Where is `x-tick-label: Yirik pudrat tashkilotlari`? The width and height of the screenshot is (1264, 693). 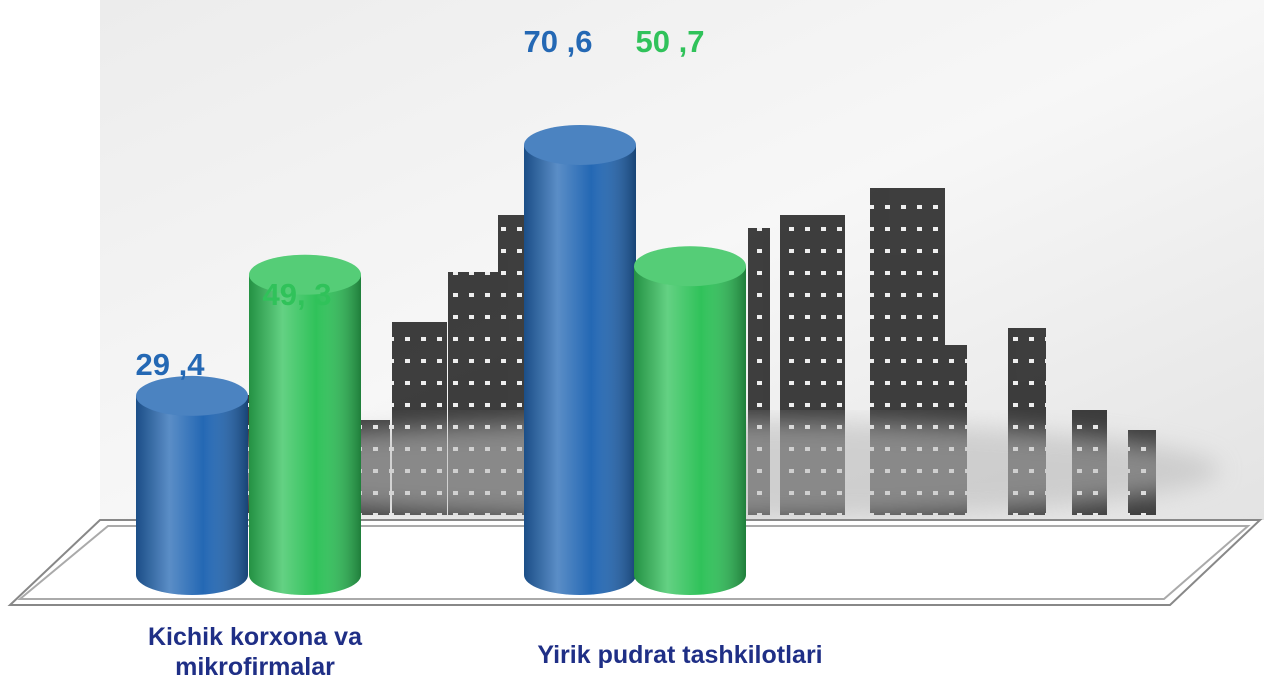 x-tick-label: Yirik pudrat tashkilotlari is located at coordinates (680, 655).